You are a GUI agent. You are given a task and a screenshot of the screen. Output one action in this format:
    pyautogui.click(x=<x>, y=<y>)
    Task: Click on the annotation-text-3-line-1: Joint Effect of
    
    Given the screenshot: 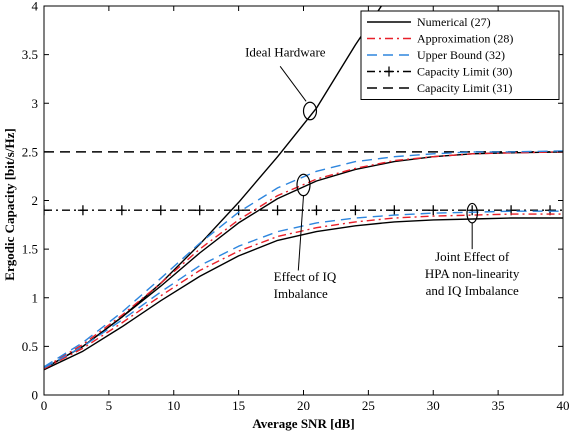 What is the action you would take?
    pyautogui.click(x=472, y=256)
    